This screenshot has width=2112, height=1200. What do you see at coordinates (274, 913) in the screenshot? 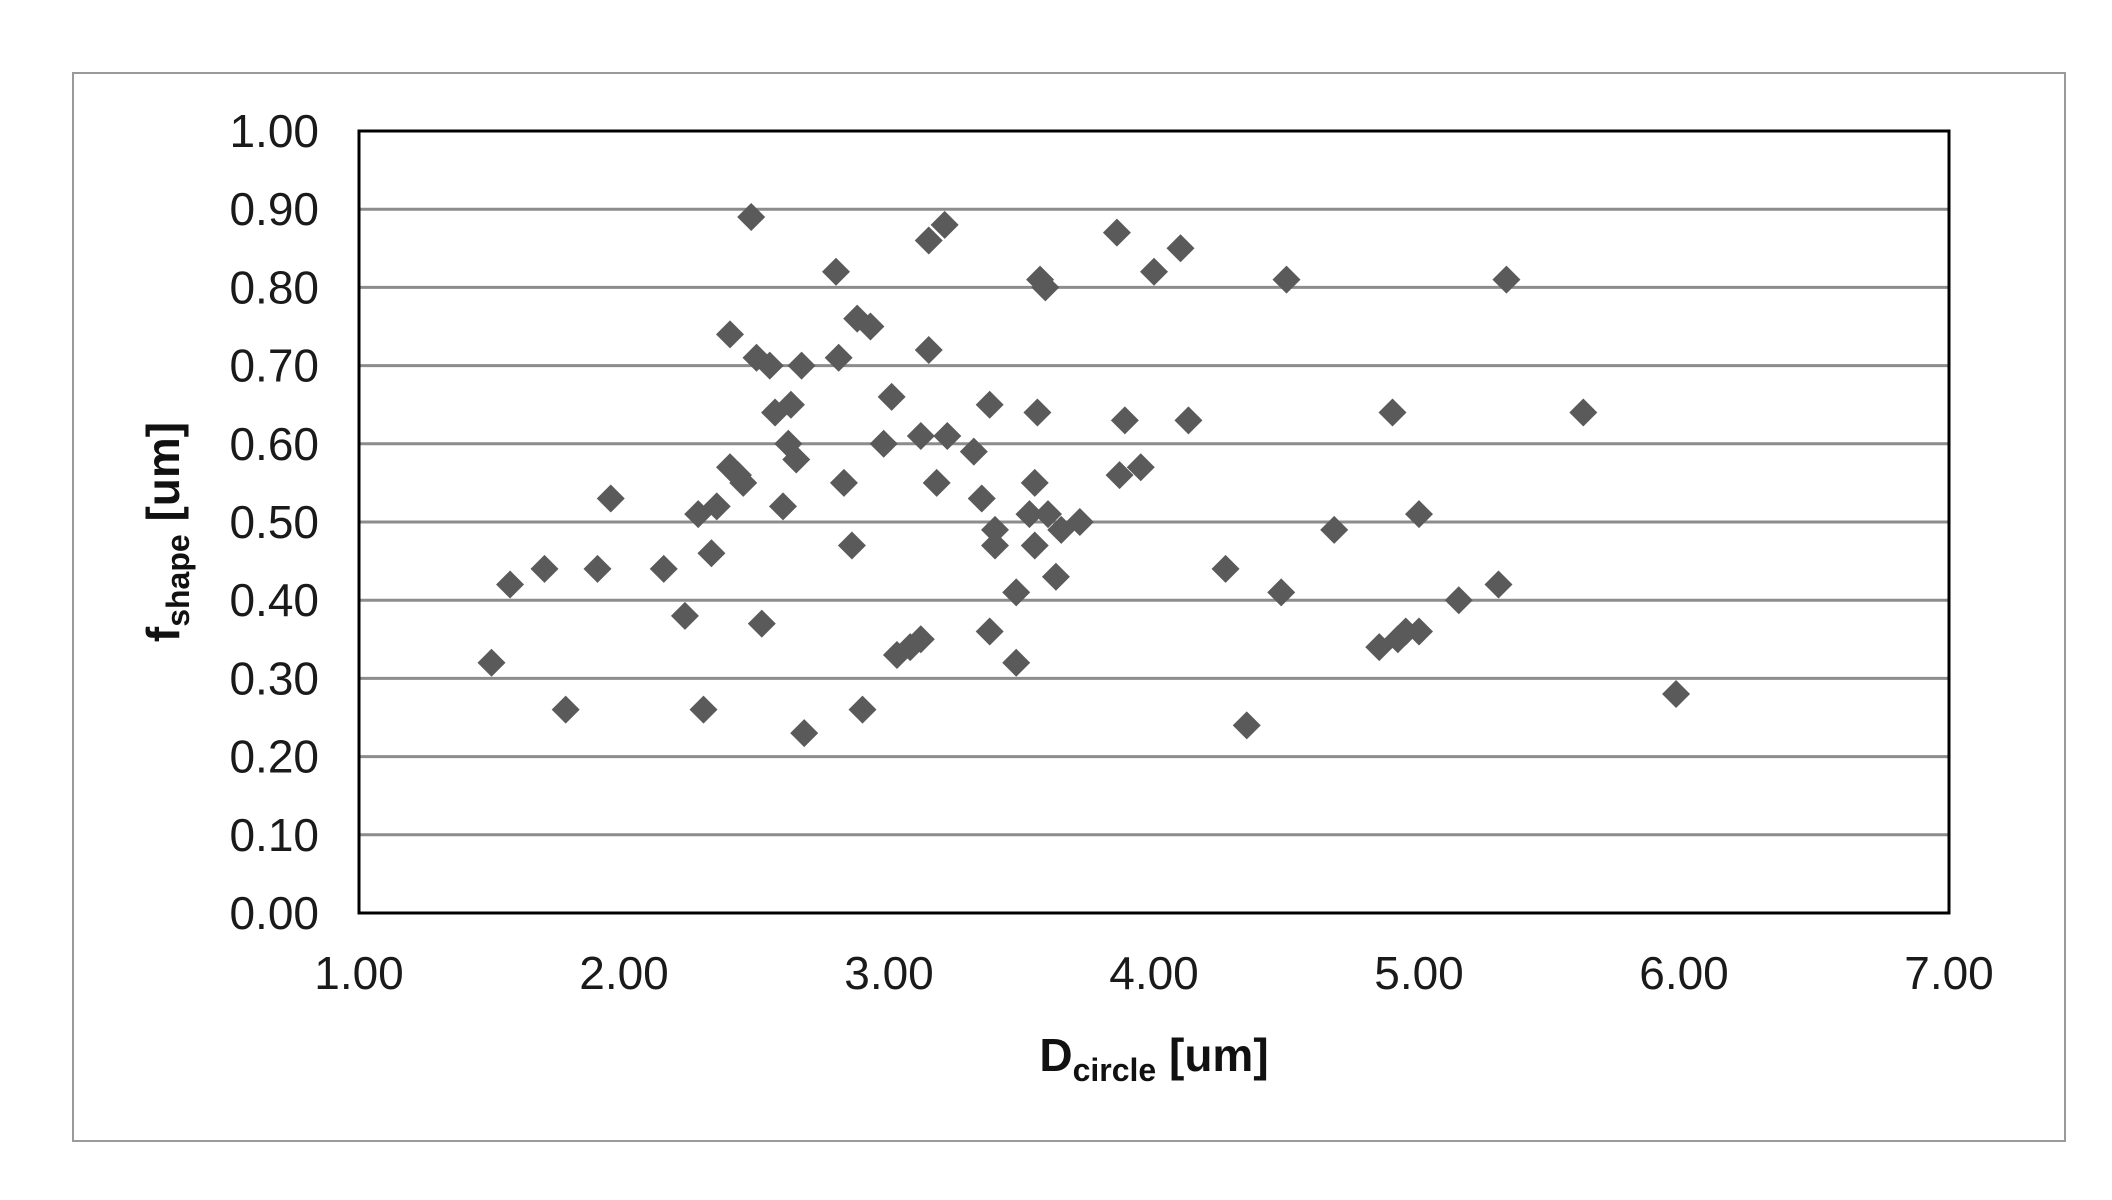
I see `y-tick-label: 0.00` at bounding box center [274, 913].